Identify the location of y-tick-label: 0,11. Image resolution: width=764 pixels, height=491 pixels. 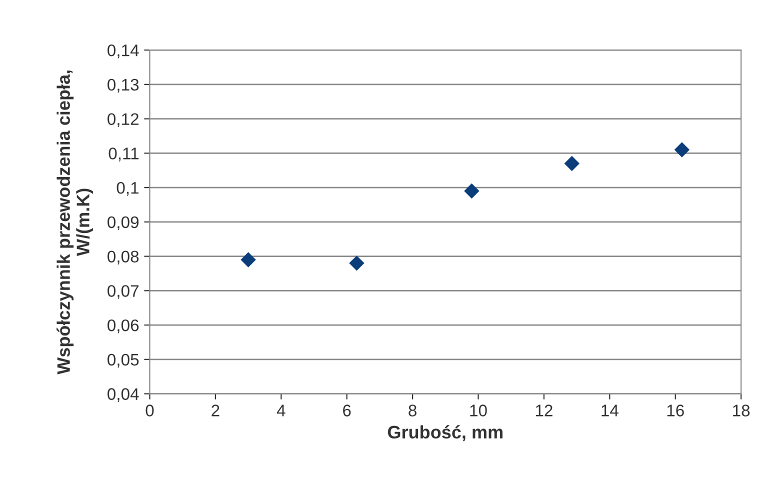
(123, 155).